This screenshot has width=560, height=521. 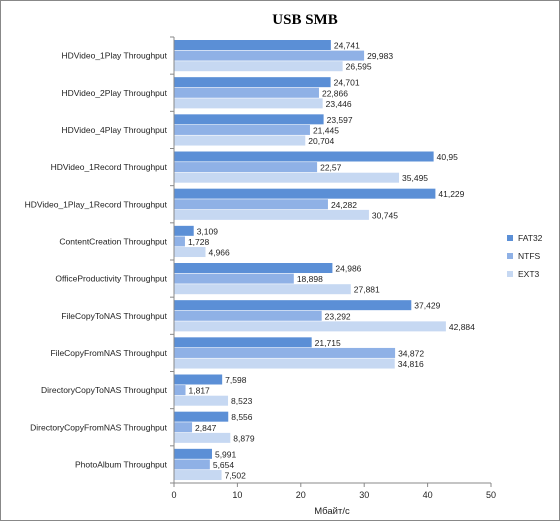 What do you see at coordinates (114, 316) in the screenshot?
I see `category-label: FileCopyToNAS Throughput` at bounding box center [114, 316].